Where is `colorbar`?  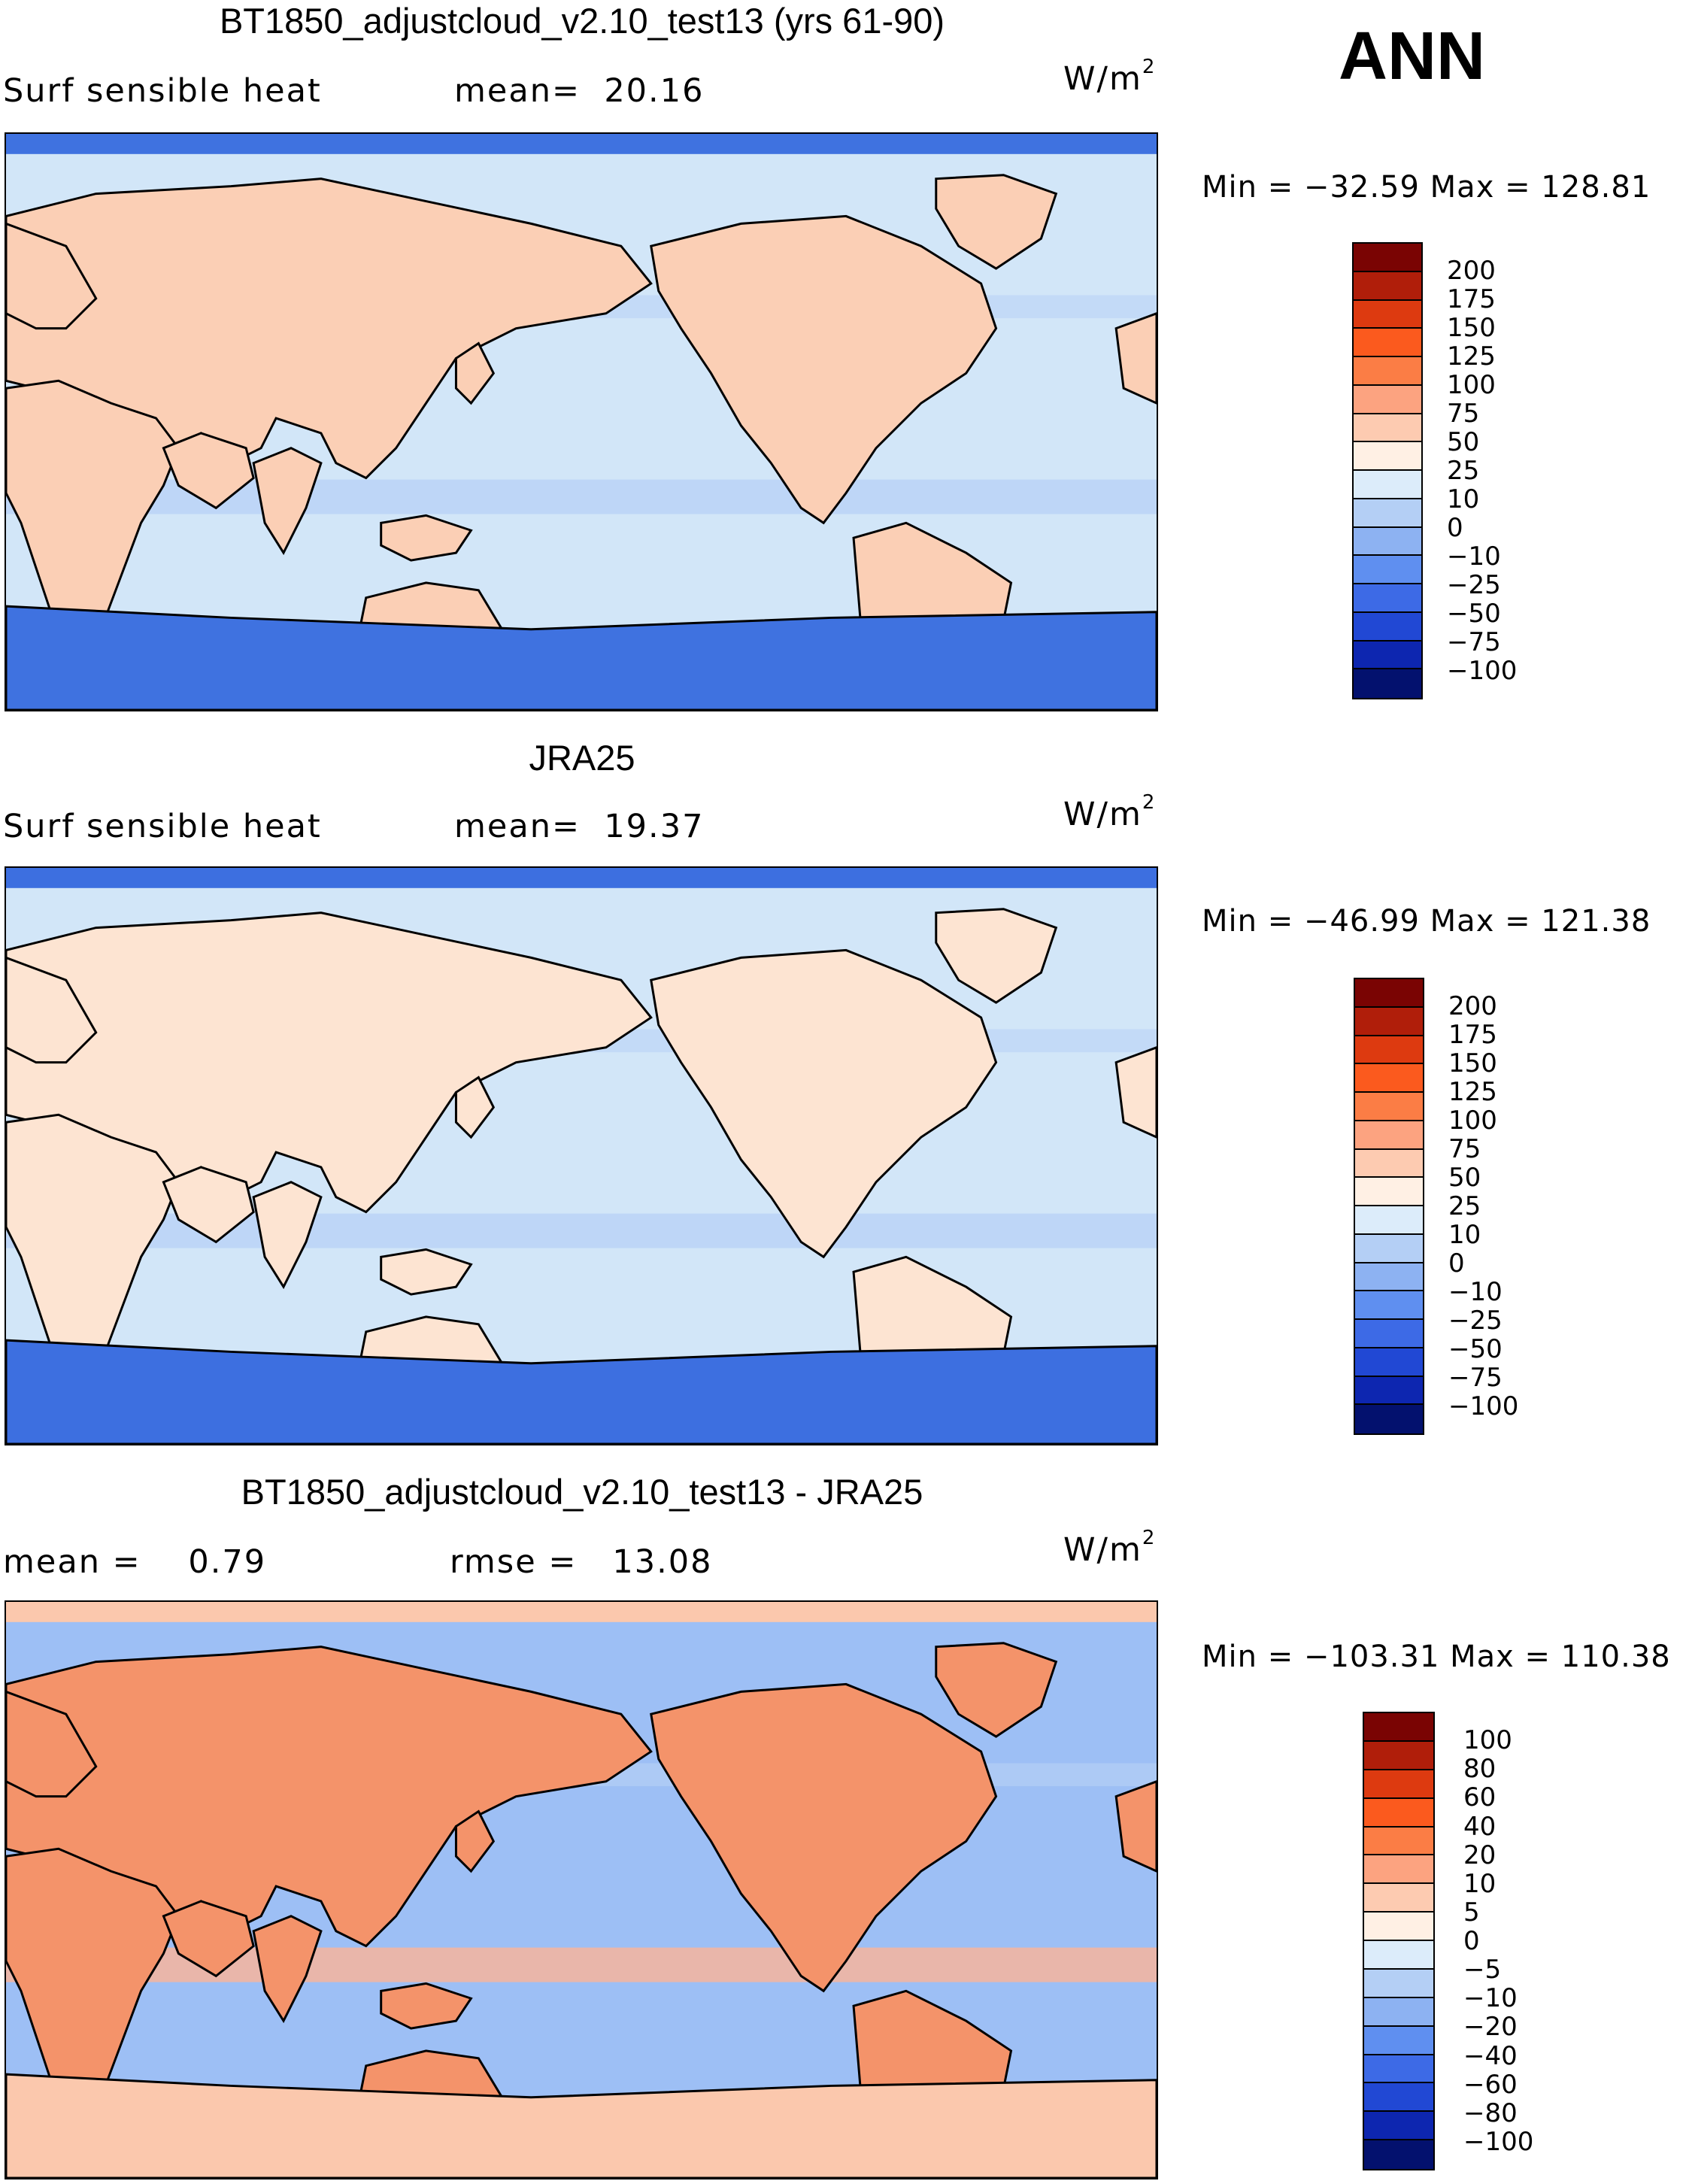
colorbar is located at coordinates (1387, 470).